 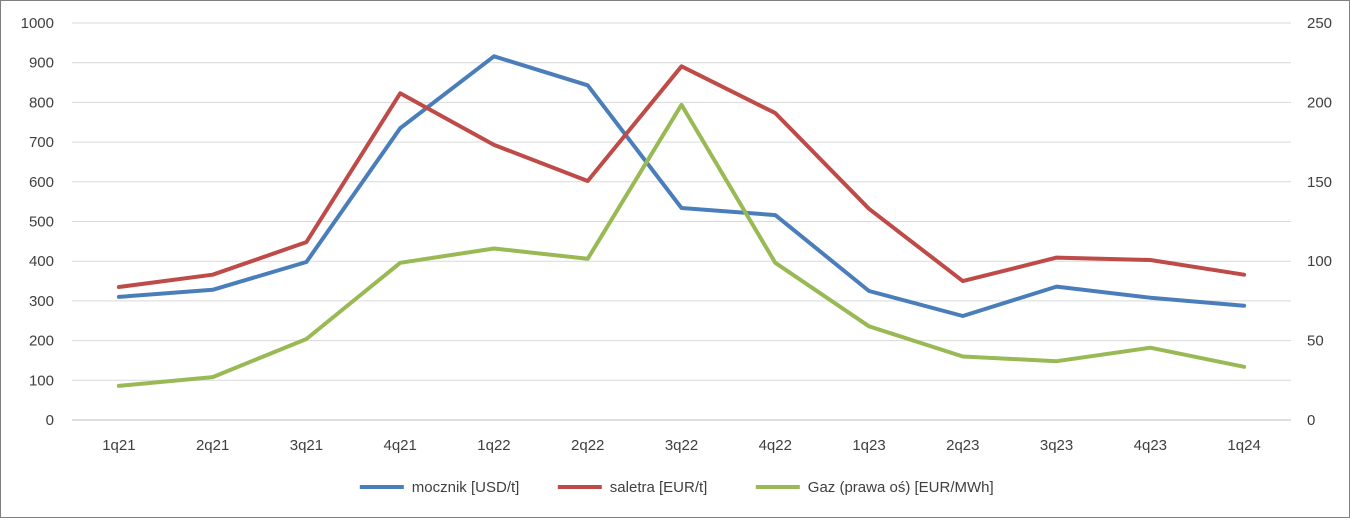 What do you see at coordinates (212, 445) in the screenshot?
I see `x-axis-tick-label: 2q21` at bounding box center [212, 445].